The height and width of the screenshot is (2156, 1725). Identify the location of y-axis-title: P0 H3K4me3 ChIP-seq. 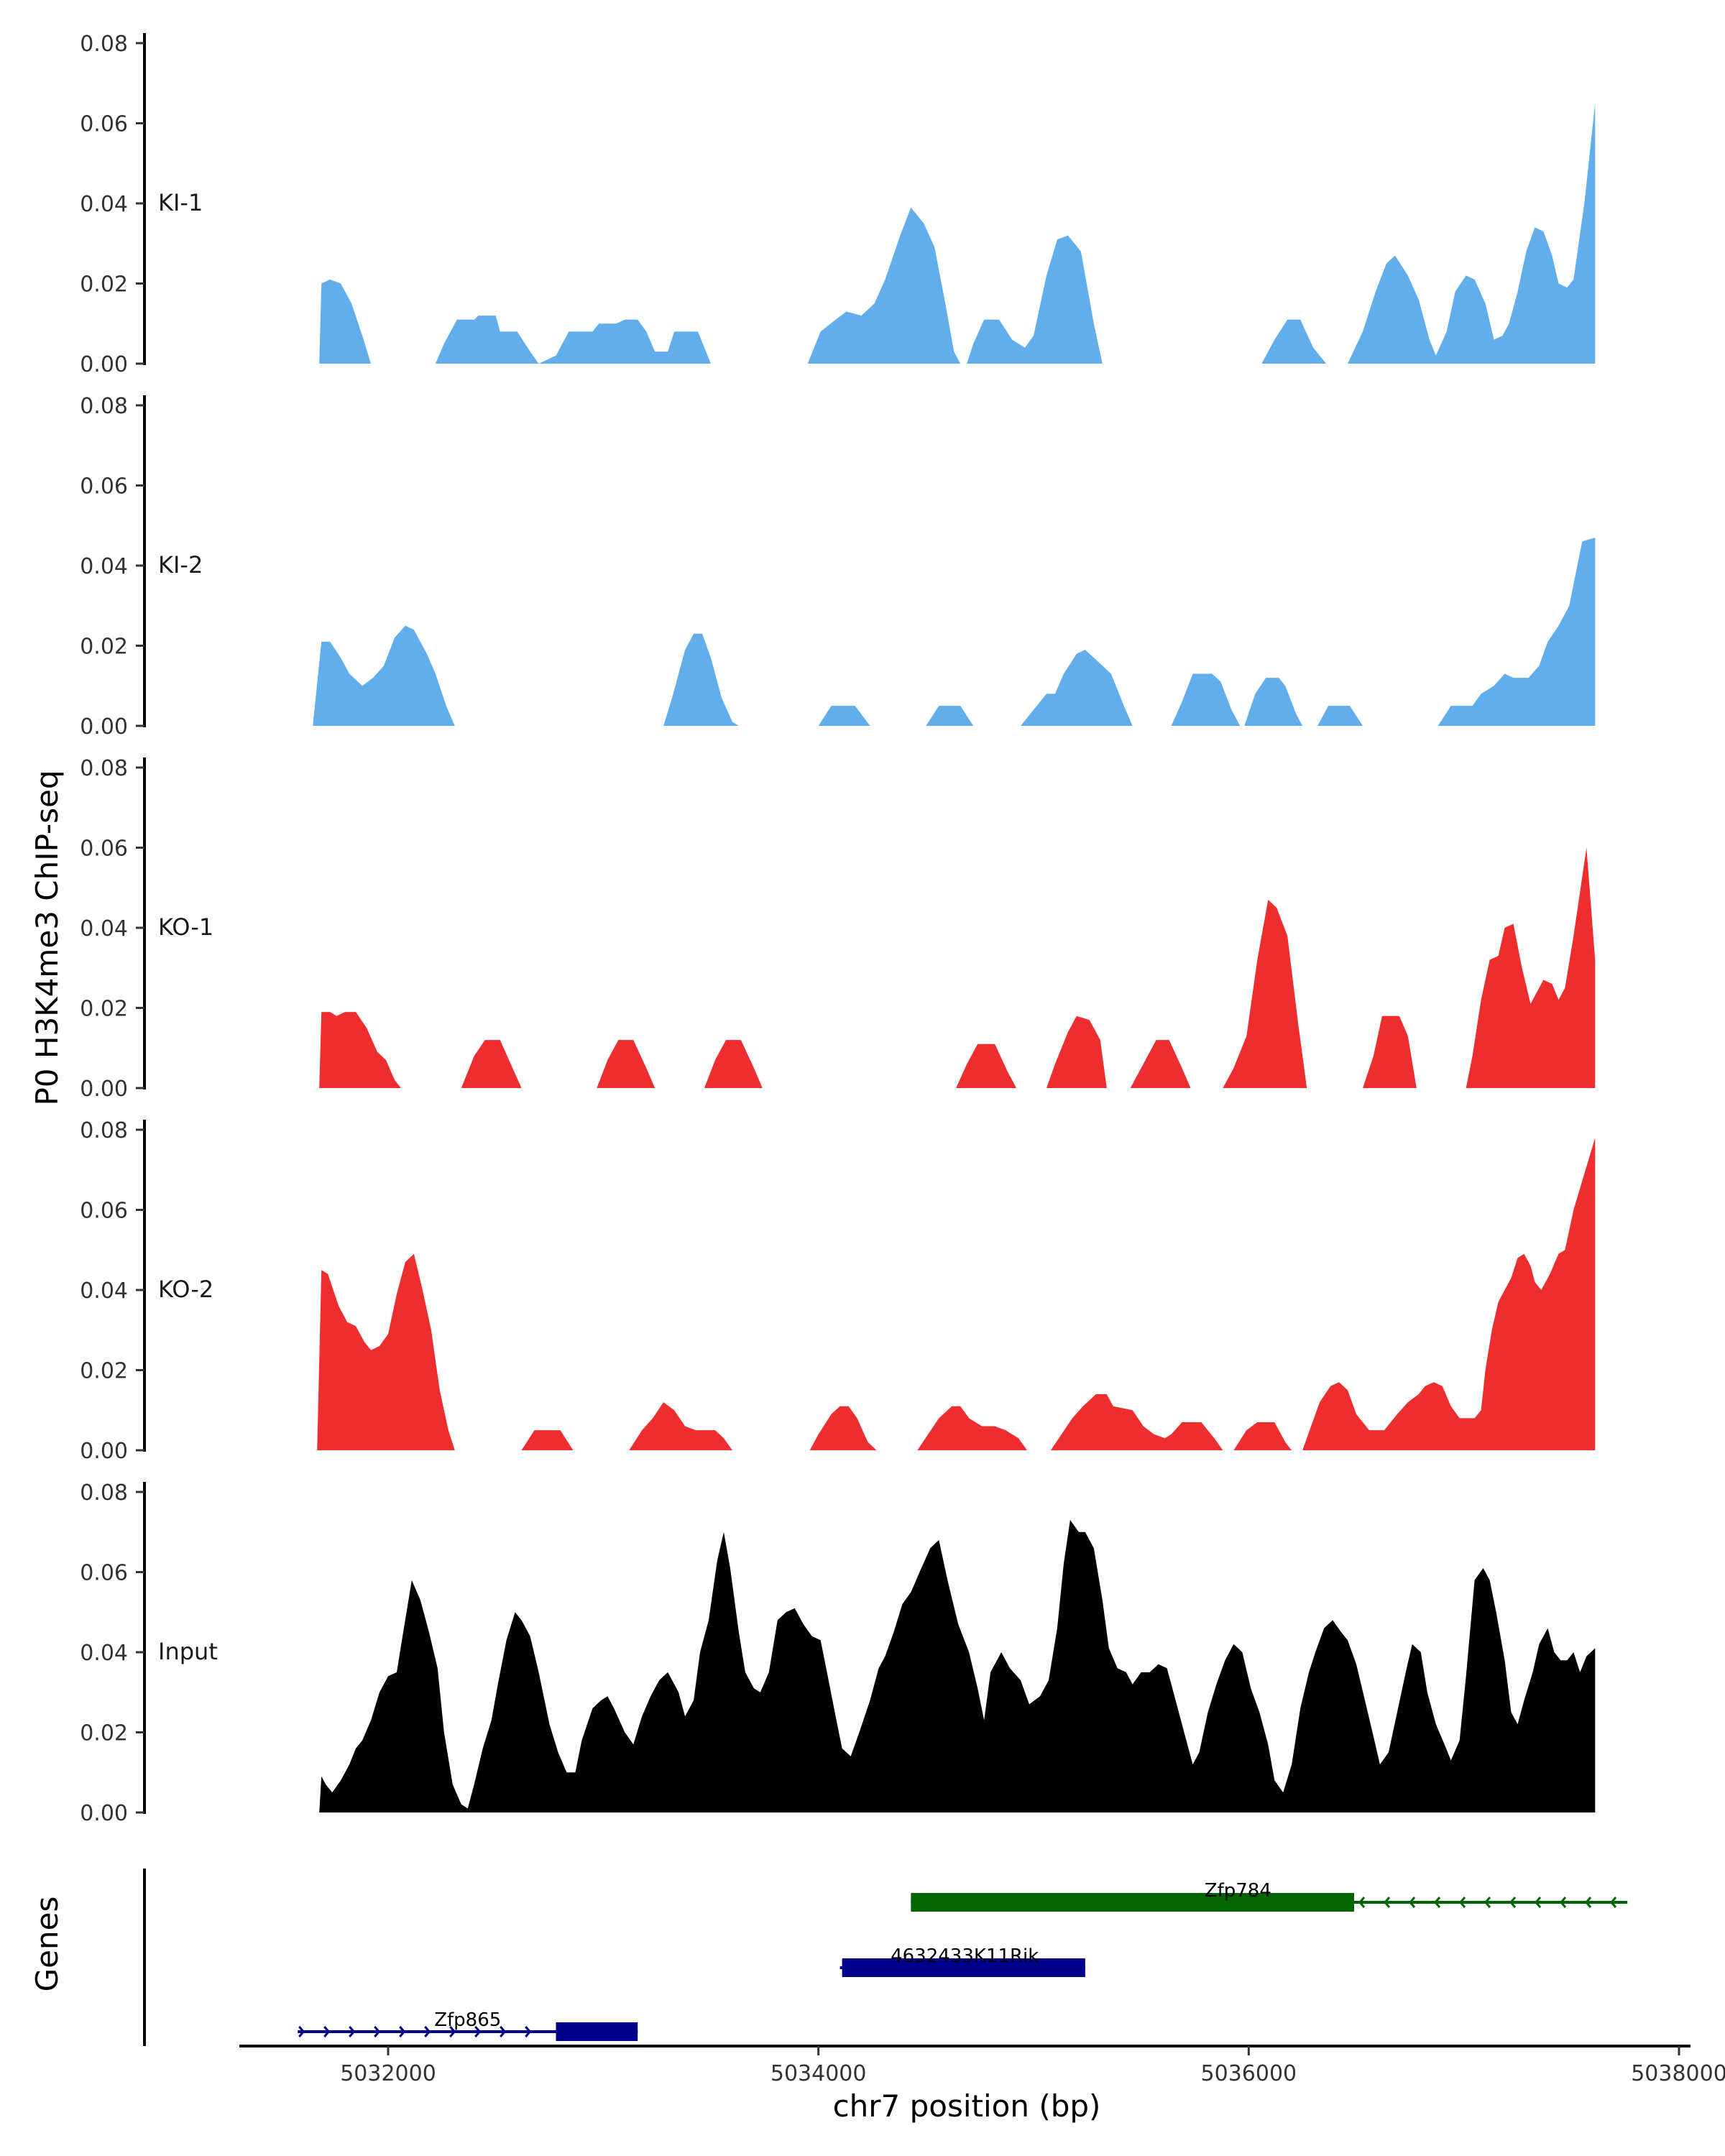
(47, 937).